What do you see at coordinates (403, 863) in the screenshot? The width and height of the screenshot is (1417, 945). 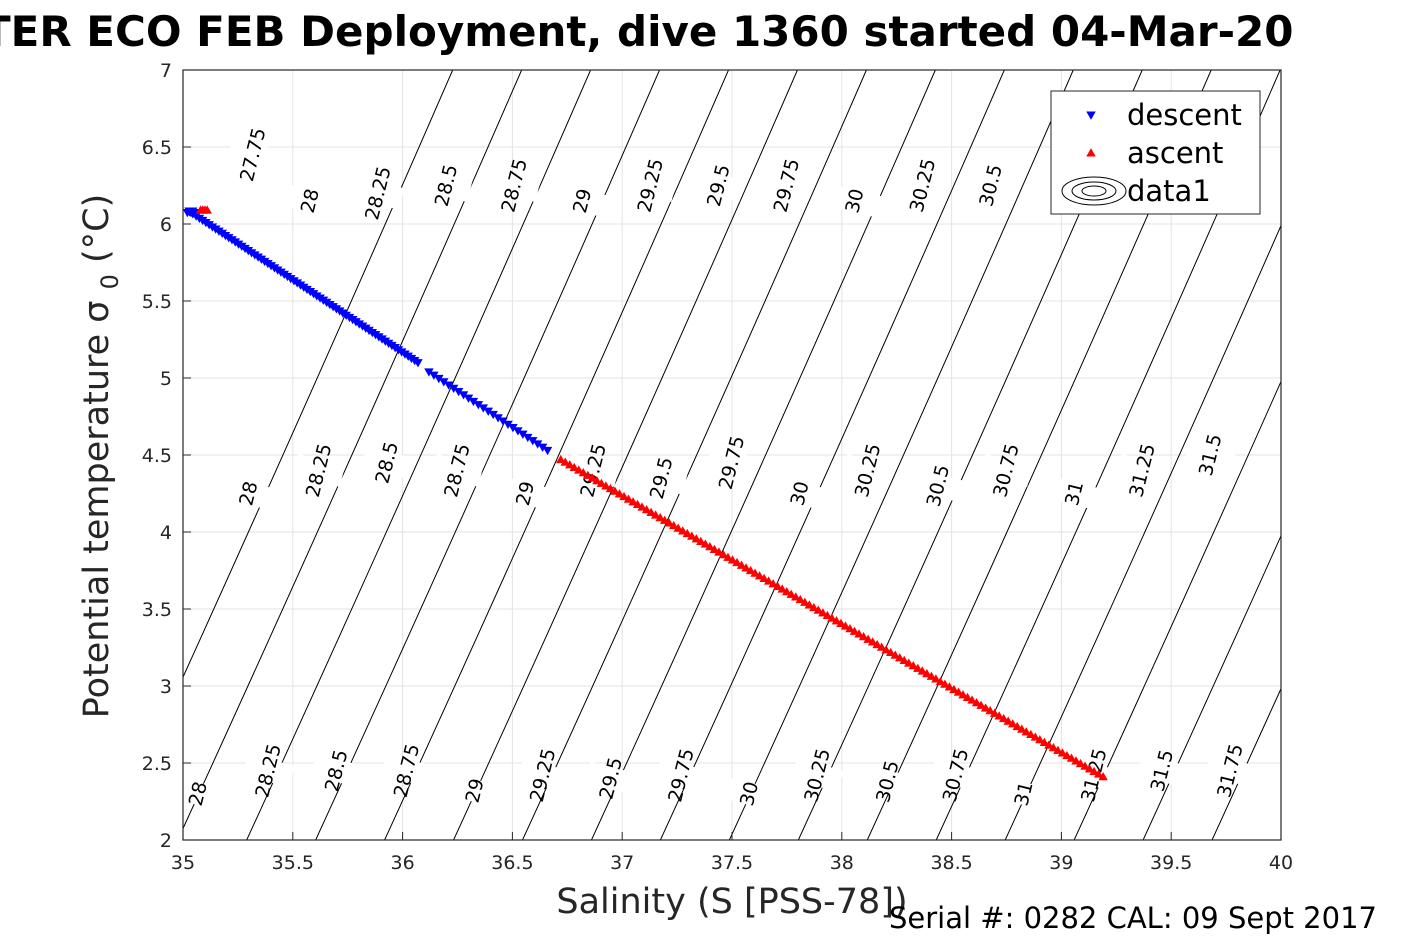 I see `x-tick-label: 36` at bounding box center [403, 863].